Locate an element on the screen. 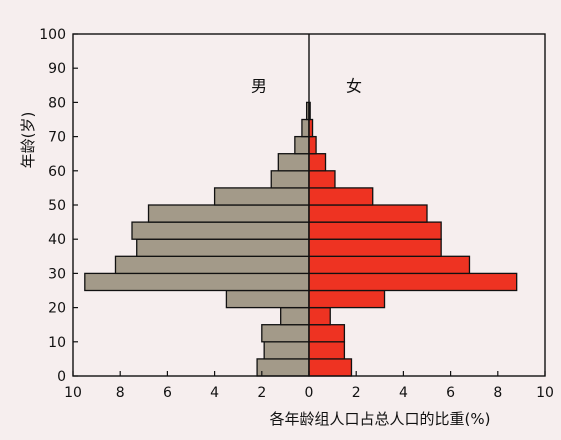 The width and height of the screenshot is (561, 440). x-axis-title: 各年龄组人口占总人口的比重(%) is located at coordinates (380, 419).